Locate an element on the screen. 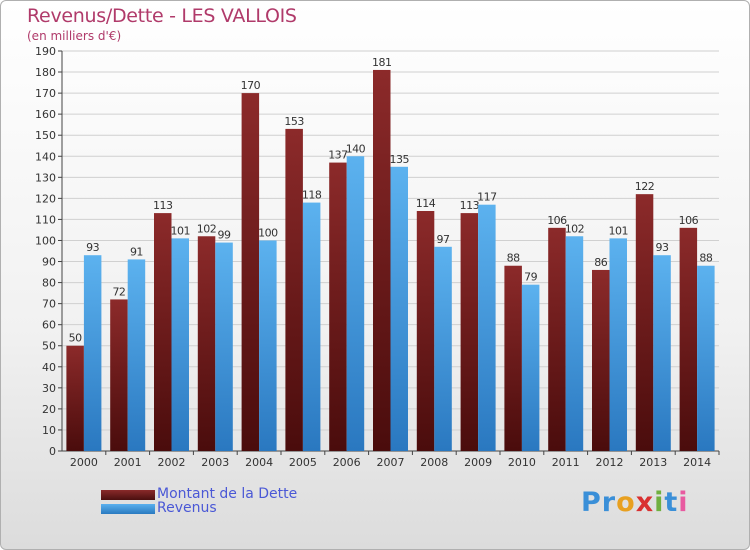  chart-title: Revenus/Dette - LES VALLOIS is located at coordinates (162, 16).